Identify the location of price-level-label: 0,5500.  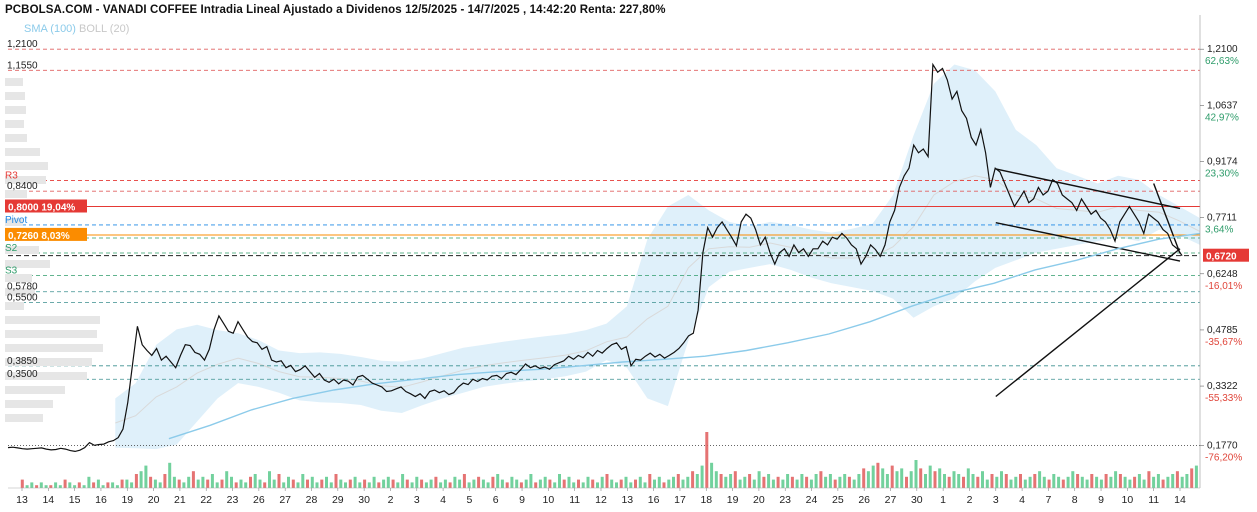
(22, 298).